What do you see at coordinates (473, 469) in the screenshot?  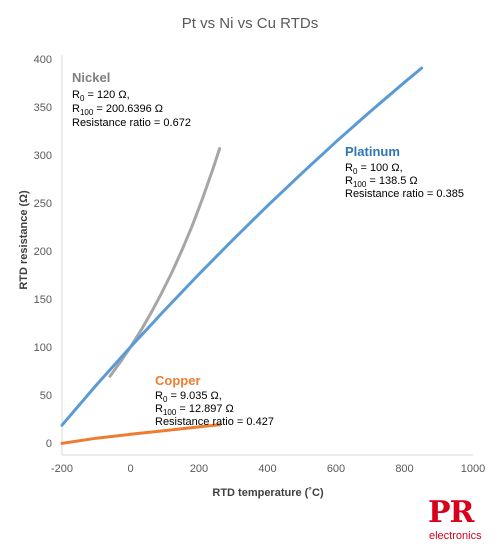 I see `x-tick-label: 1000` at bounding box center [473, 469].